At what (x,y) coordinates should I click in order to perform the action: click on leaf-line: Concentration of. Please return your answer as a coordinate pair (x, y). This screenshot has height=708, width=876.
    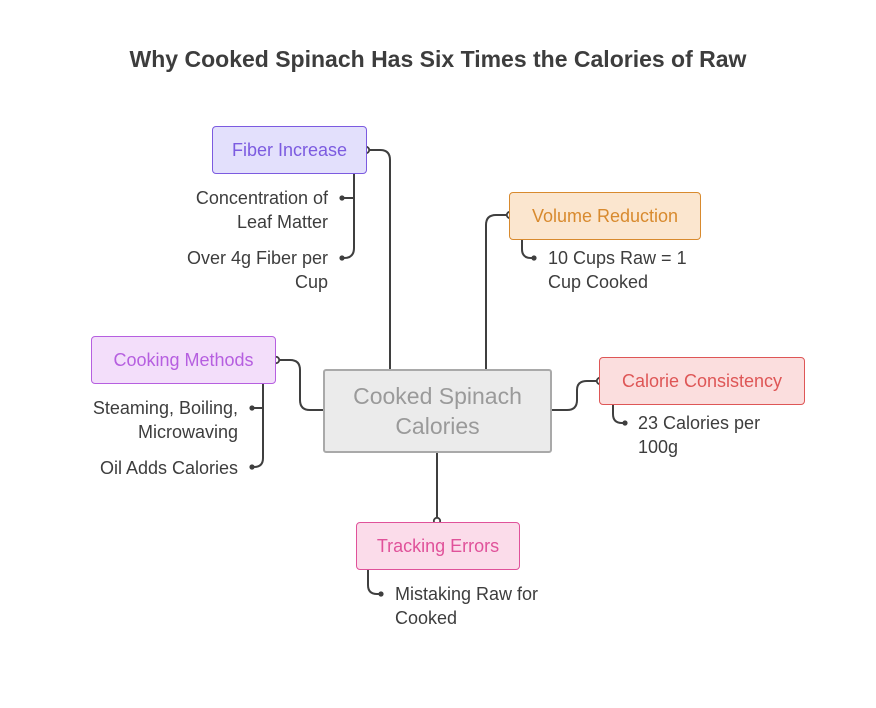
    Looking at the image, I should click on (261, 198).